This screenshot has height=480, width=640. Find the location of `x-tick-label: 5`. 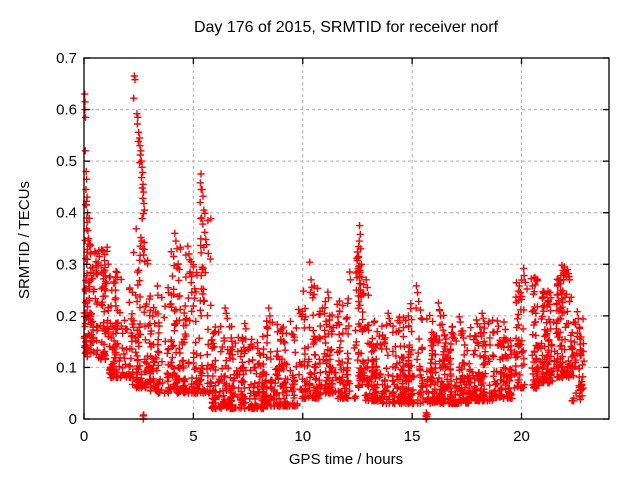

x-tick-label: 5 is located at coordinates (193, 436).